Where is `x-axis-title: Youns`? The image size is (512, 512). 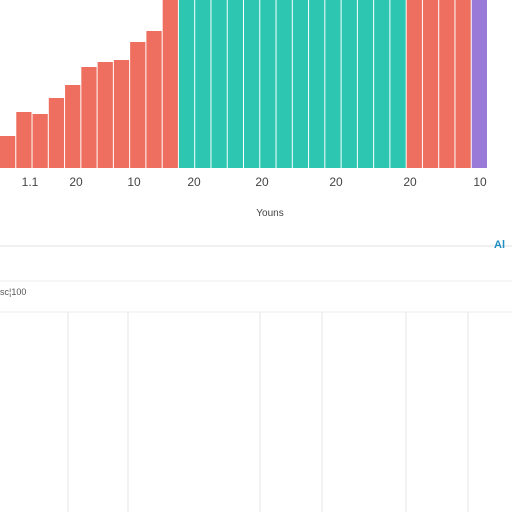 x-axis-title: Youns is located at coordinates (269, 213).